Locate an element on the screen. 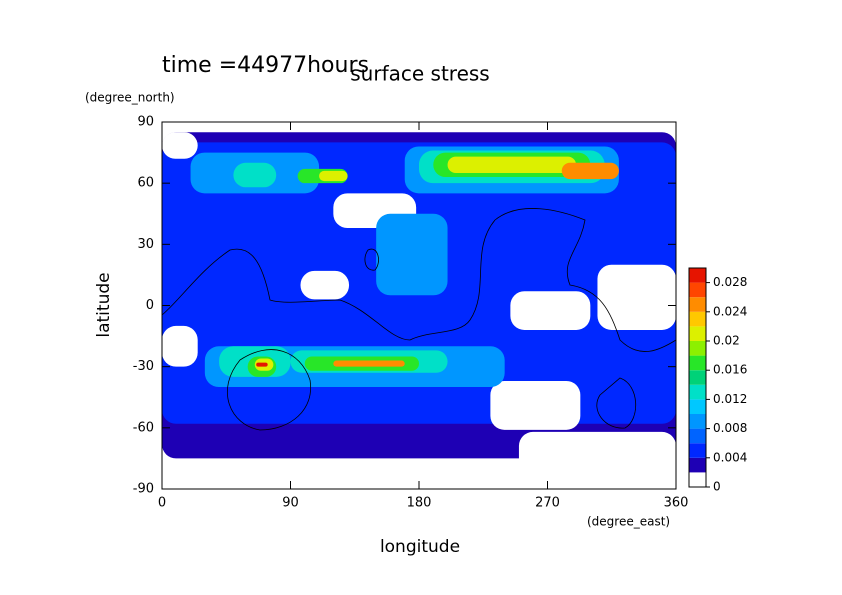 The height and width of the screenshot is (595, 842). x-axis-label: longitude is located at coordinates (420, 547).